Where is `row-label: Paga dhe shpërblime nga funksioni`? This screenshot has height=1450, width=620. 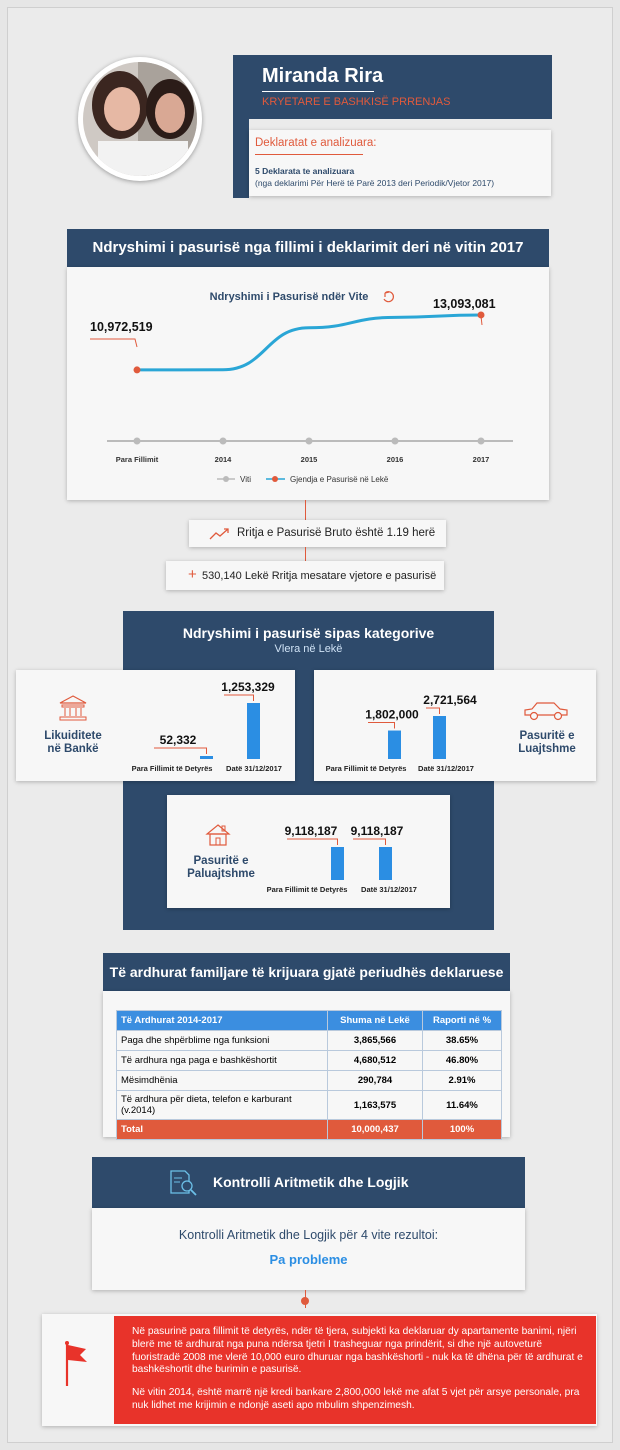
row-label: Paga dhe shpërblime nga funksioni is located at coordinates (222, 1040).